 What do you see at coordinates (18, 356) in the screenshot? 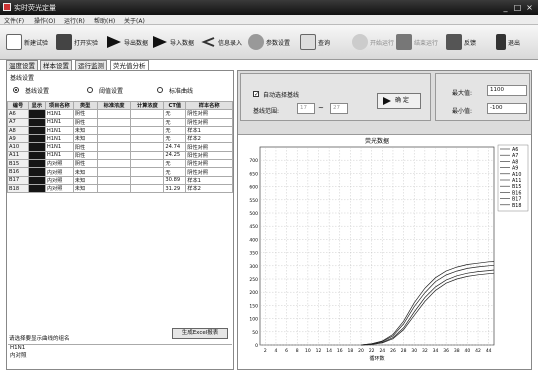
I see `group-item: 内对照` at bounding box center [18, 356].